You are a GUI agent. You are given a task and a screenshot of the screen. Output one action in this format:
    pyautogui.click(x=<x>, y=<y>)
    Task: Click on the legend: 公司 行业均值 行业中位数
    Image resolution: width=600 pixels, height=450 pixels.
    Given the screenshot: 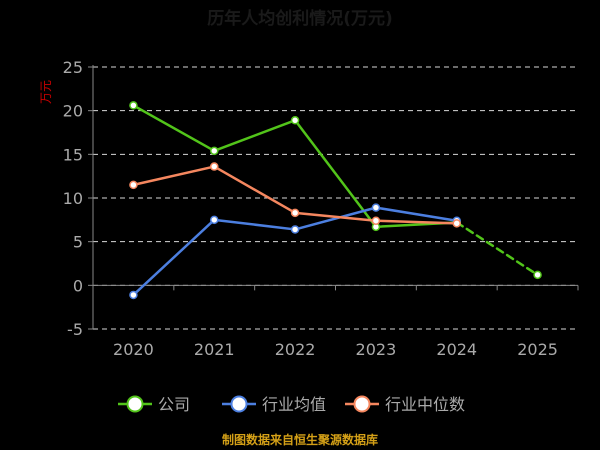 What is the action you would take?
    pyautogui.click(x=291, y=404)
    